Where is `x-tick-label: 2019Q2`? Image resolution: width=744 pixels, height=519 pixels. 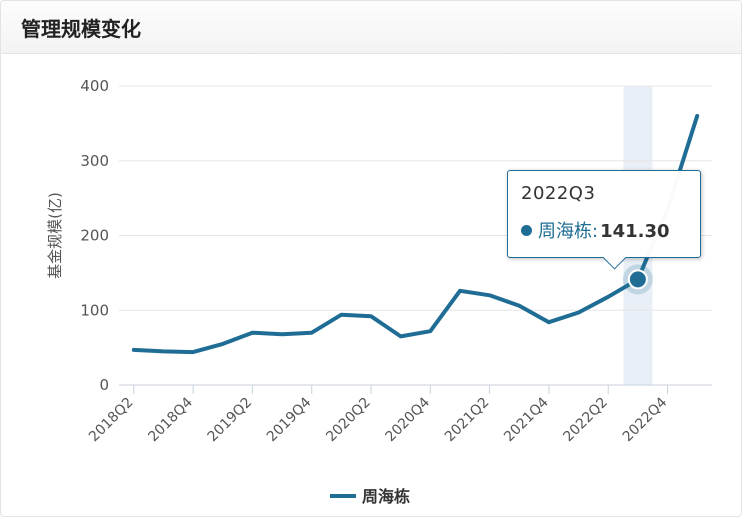
x-tick-label: 2019Q2 is located at coordinates (230, 420).